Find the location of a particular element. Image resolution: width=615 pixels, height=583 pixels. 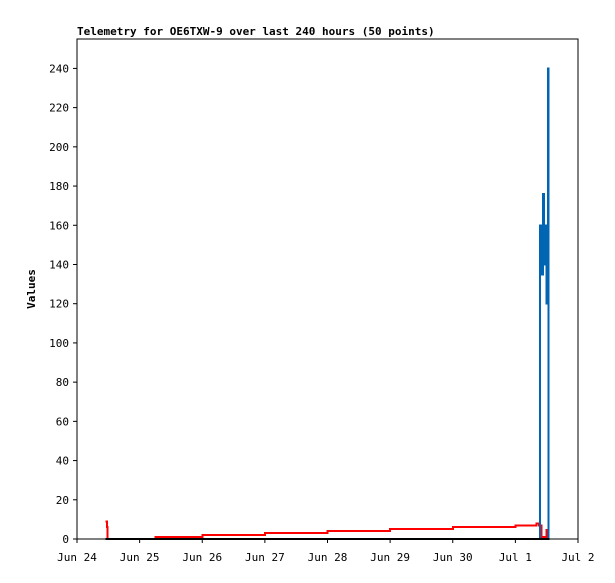

x-tick-label: Jun 24 is located at coordinates (77, 557).